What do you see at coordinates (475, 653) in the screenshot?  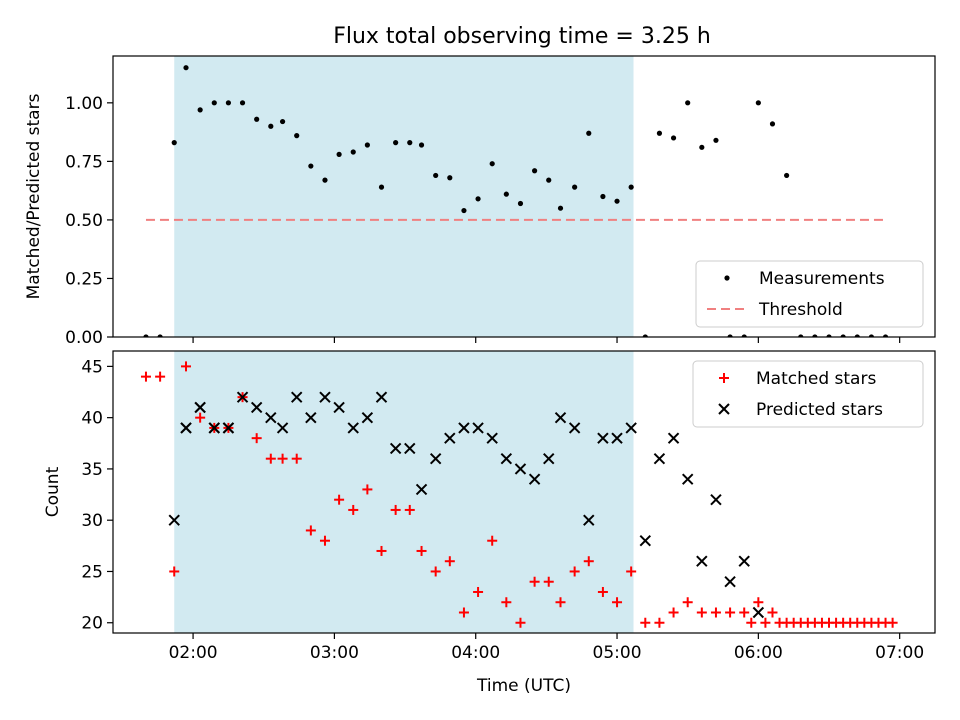 I see `x-tick-label: 04:00` at bounding box center [475, 653].